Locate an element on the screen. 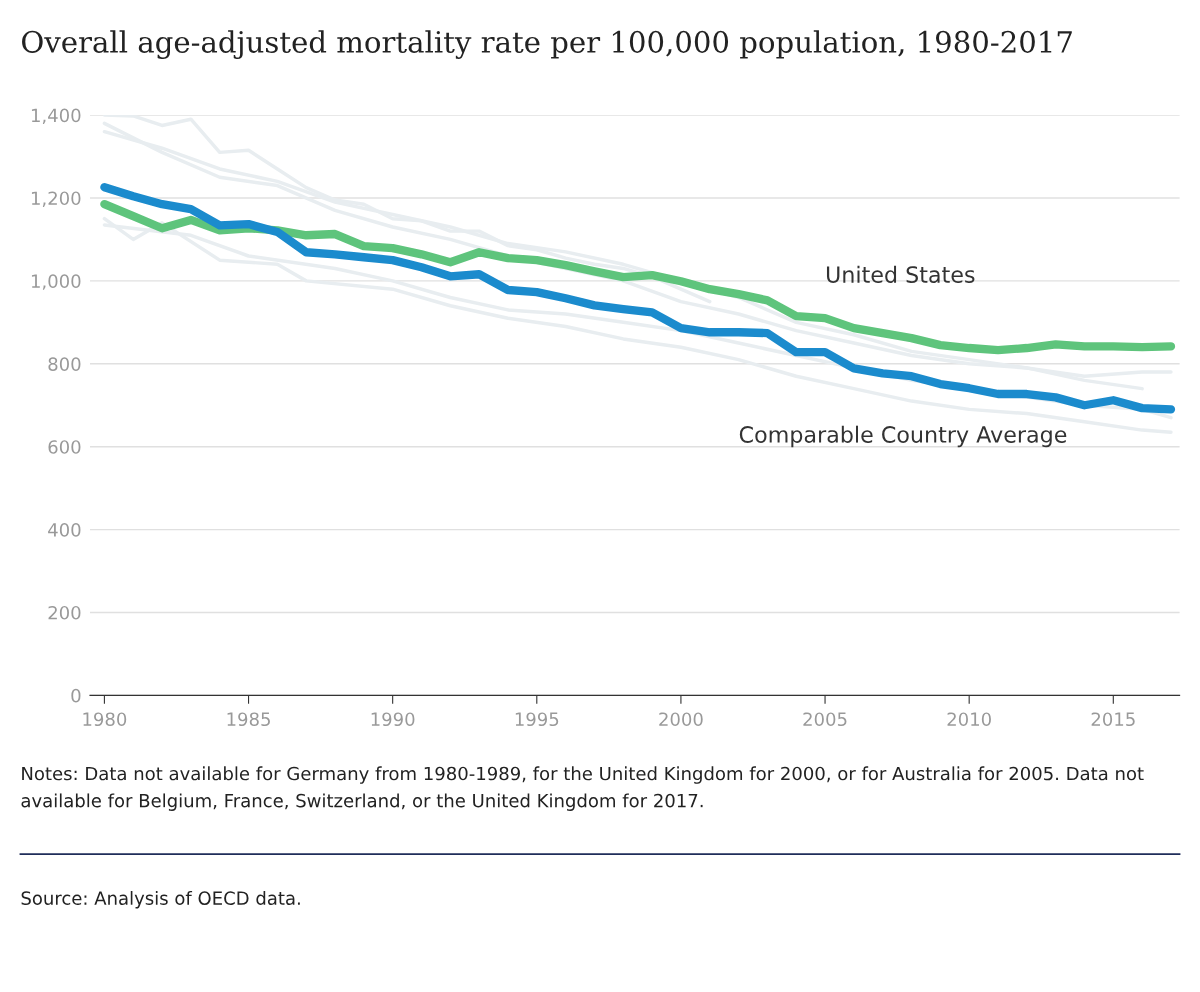 This screenshot has height=992, width=1200. y-tick-label: 400 is located at coordinates (64, 530).